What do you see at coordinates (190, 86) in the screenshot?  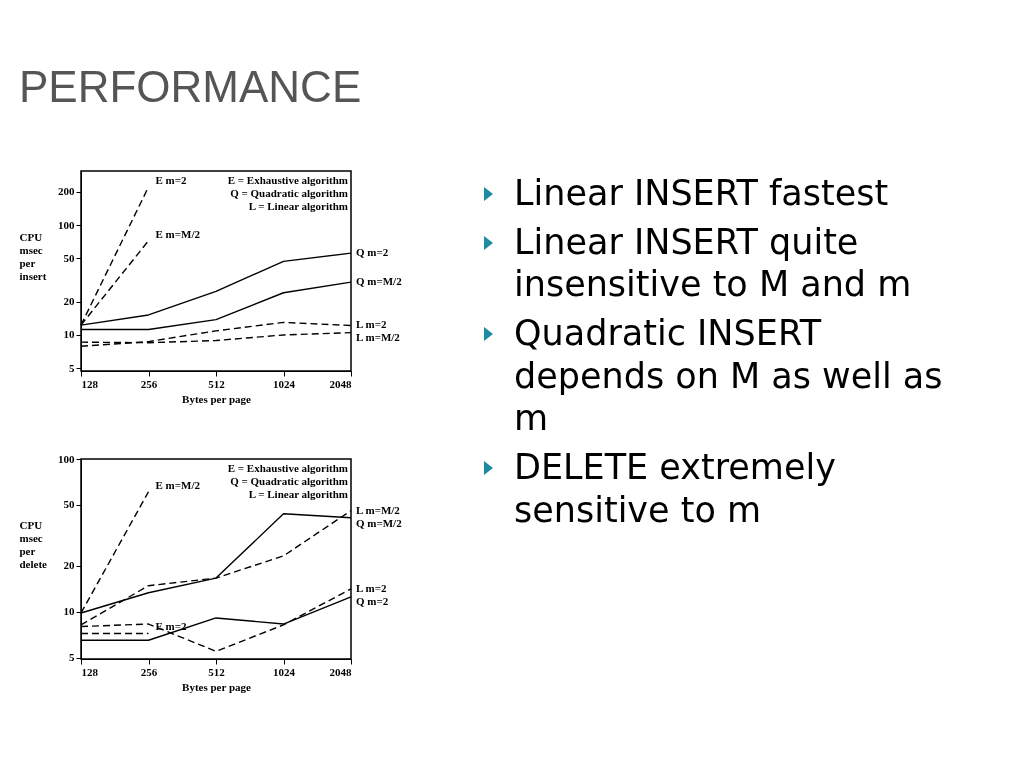 I see `chart-title: PERFORMANCE` at bounding box center [190, 86].